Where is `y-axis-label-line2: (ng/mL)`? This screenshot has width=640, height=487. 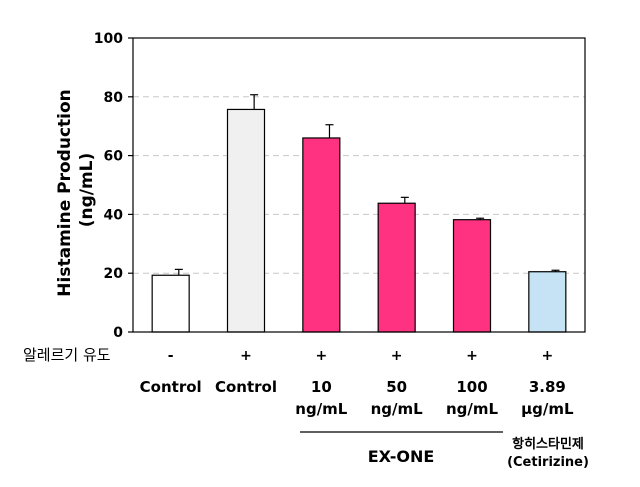
y-axis-label-line2: (ng/mL) is located at coordinates (87, 190).